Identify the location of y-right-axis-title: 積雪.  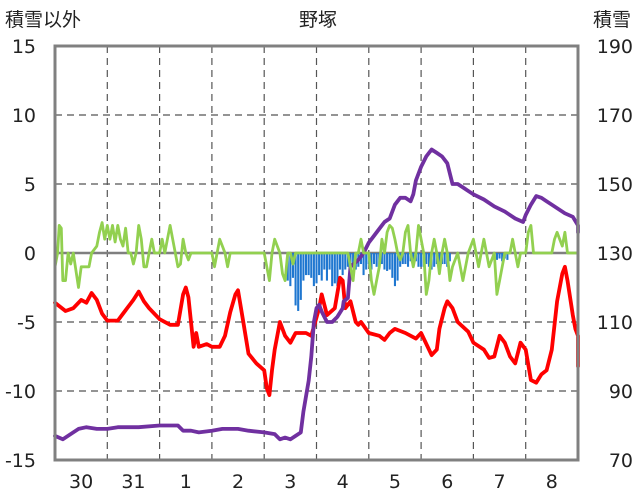
(612, 20).